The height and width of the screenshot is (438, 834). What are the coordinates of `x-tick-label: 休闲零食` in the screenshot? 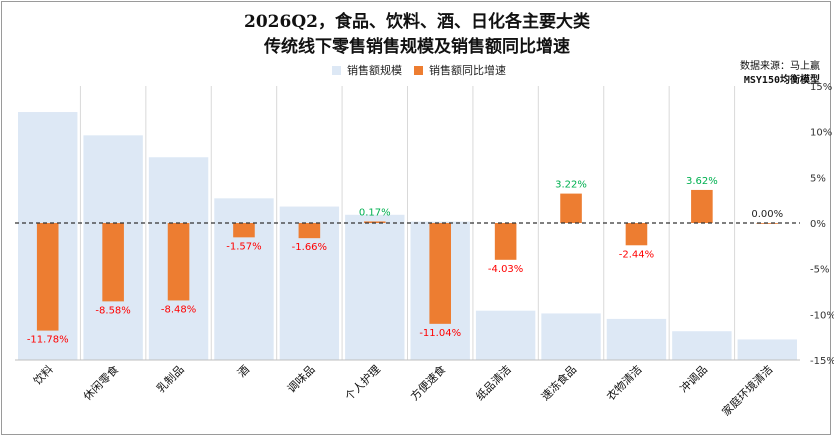 It's located at (100, 382).